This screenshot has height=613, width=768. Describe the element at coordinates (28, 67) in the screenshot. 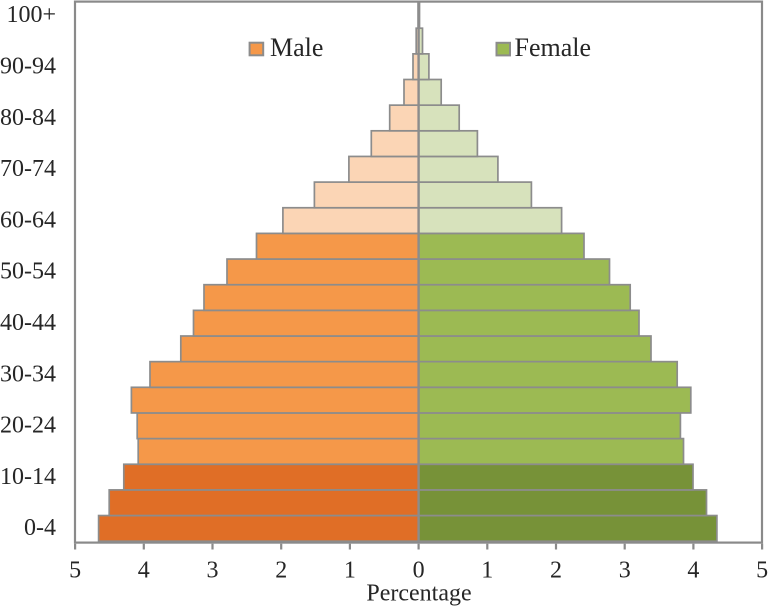

I see `svg-text: 90-94` at that location.